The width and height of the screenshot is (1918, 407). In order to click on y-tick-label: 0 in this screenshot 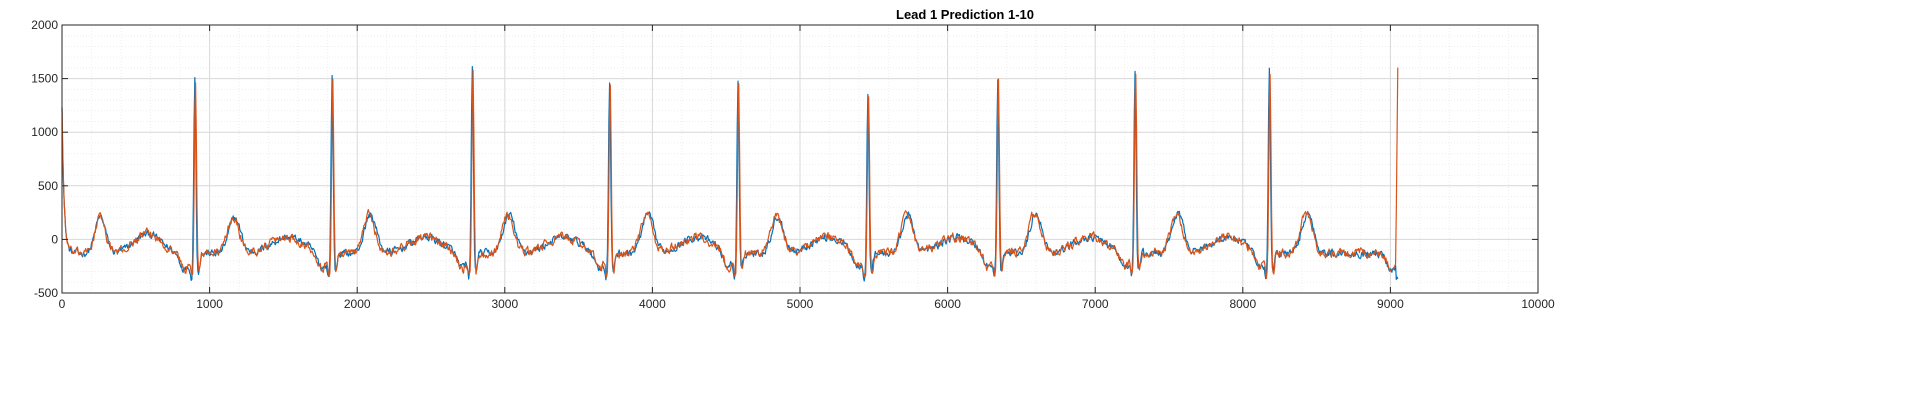, I will do `click(54, 239)`.